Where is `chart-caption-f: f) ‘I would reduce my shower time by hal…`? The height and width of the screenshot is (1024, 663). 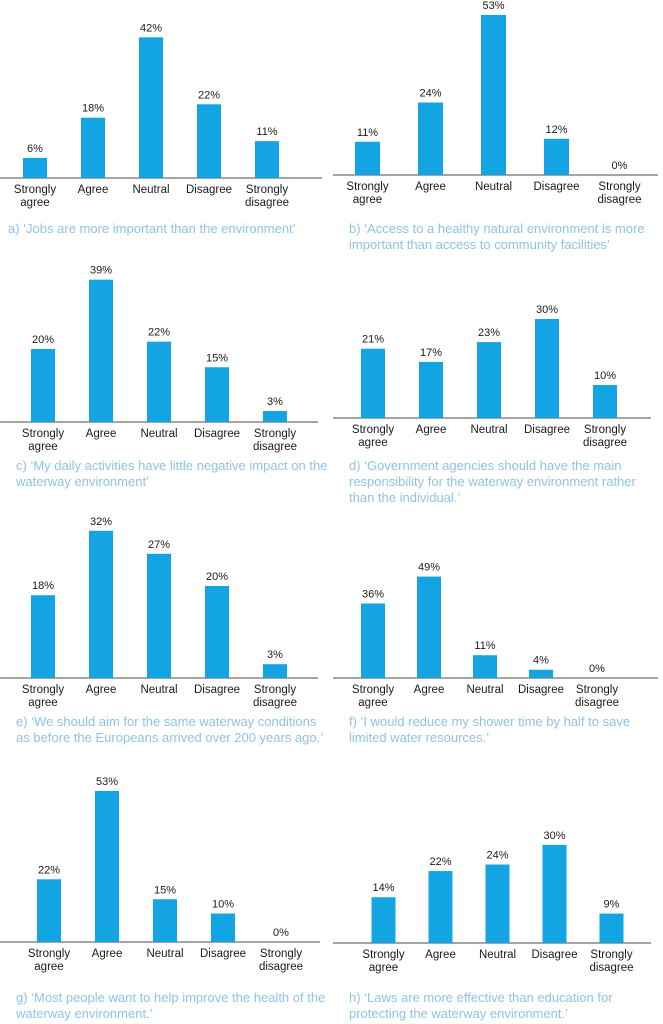 chart-caption-f: f) ‘I would reduce my shower time by hal… is located at coordinates (490, 729).